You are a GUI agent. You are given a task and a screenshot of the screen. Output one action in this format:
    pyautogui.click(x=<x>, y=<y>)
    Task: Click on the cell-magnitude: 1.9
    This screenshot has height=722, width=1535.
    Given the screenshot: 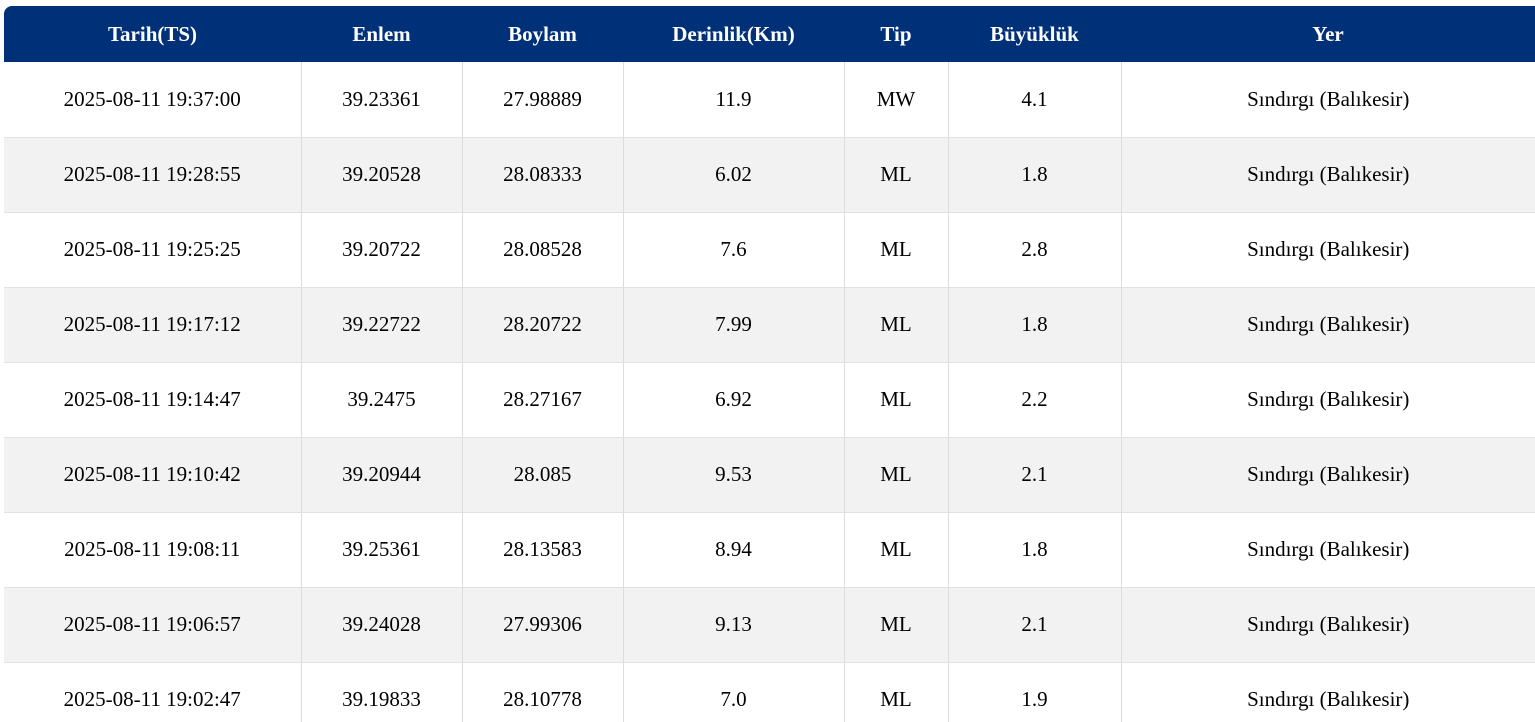 What is the action you would take?
    pyautogui.click(x=1035, y=692)
    